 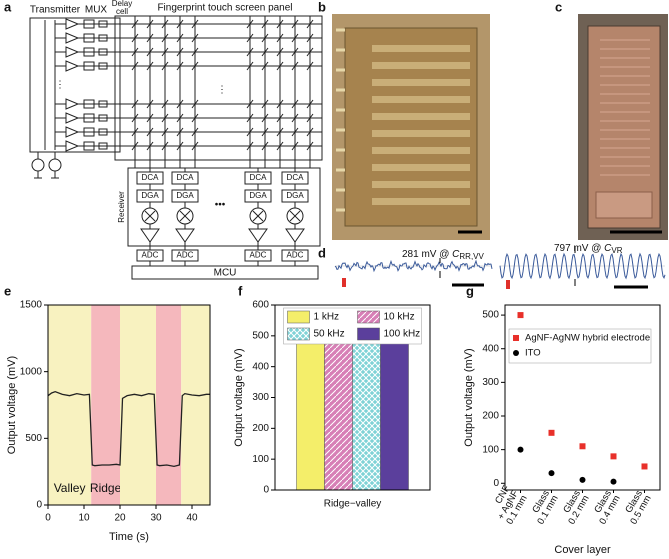 What do you see at coordinates (558, 7) in the screenshot?
I see `panel-label: c` at bounding box center [558, 7].